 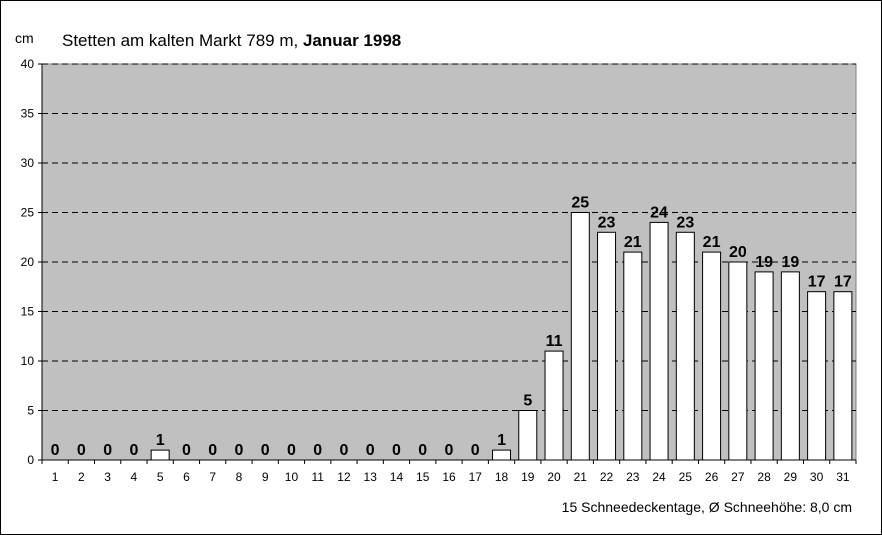 I want to click on x-tick-label: 12, so click(x=344, y=477).